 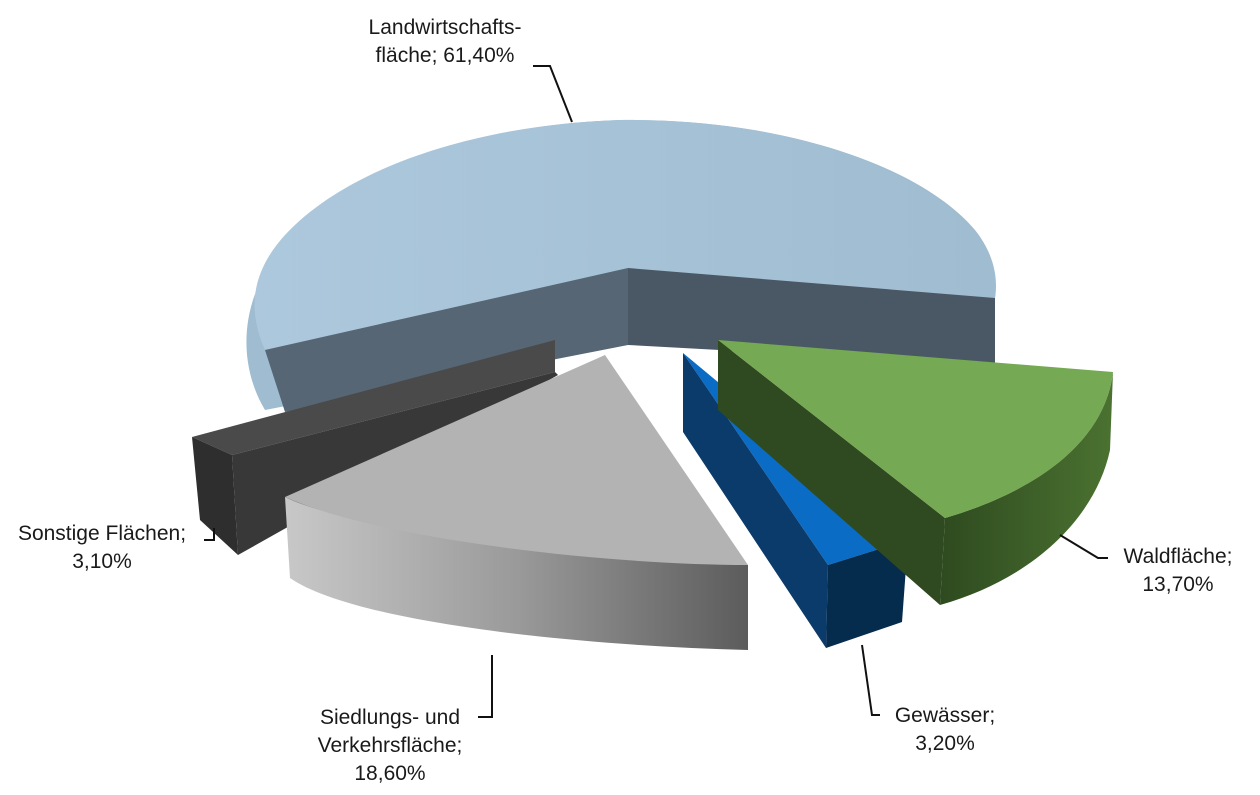 What do you see at coordinates (209, 534) in the screenshot?
I see `leader-line-sonstige` at bounding box center [209, 534].